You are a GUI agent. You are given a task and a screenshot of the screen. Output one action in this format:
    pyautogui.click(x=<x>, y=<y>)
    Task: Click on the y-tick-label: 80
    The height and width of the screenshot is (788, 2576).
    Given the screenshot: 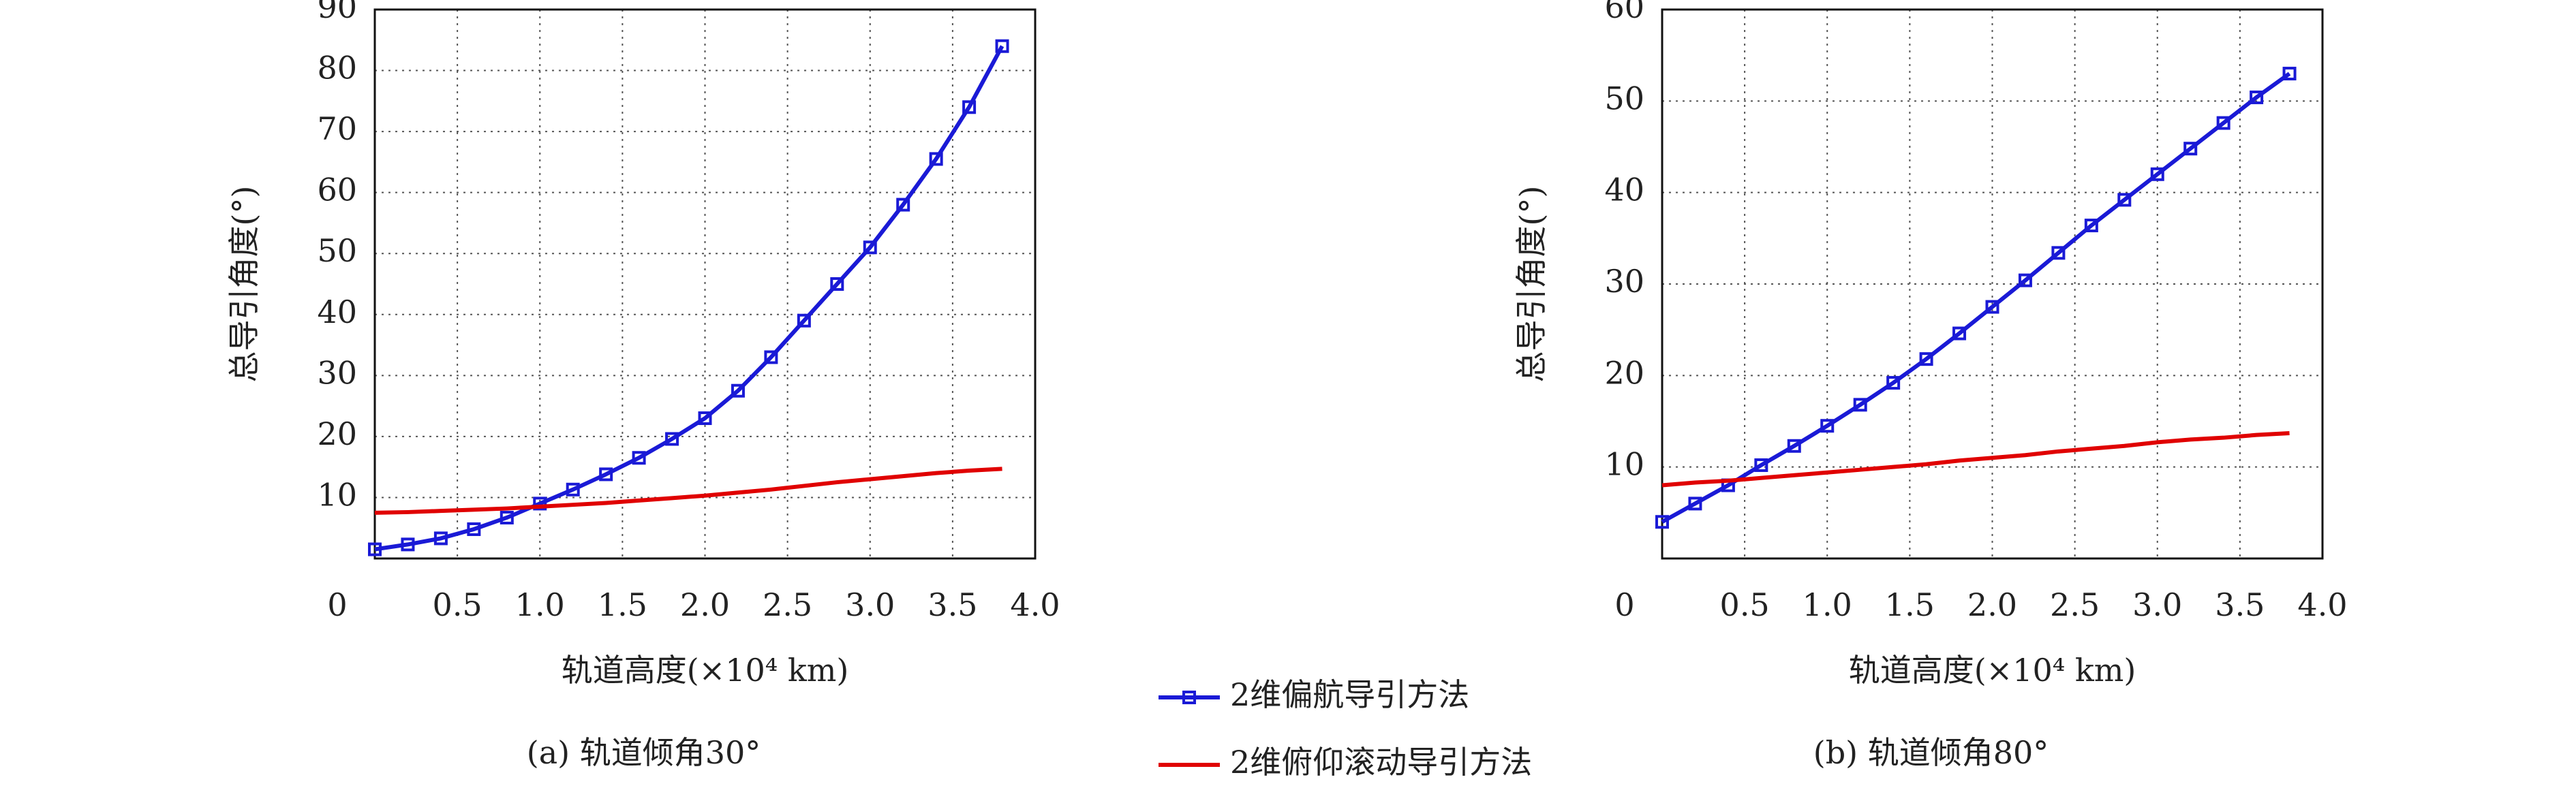 What is the action you would take?
    pyautogui.click(x=337, y=68)
    